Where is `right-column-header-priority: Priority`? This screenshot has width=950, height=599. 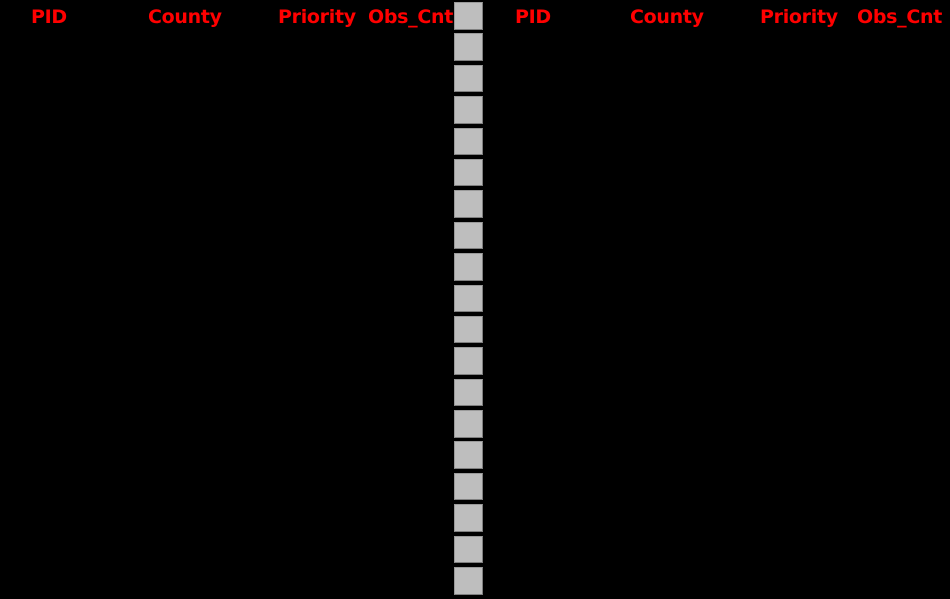 right-column-header-priority: Priority is located at coordinates (799, 17).